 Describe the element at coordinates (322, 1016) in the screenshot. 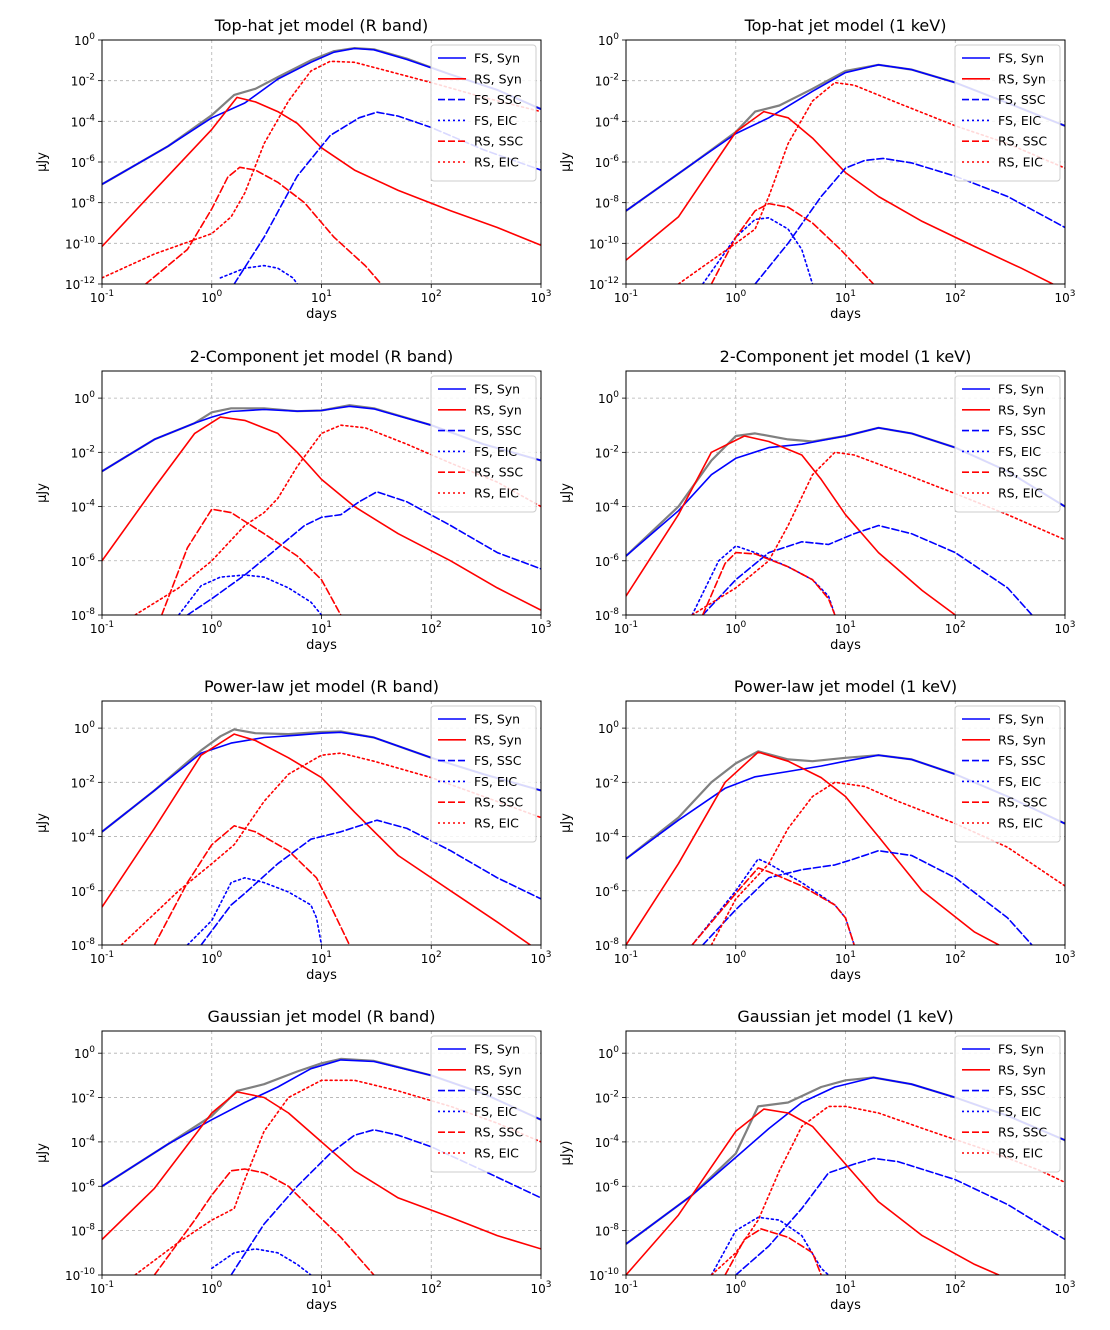

I see `chart-title: Gaussian jet model (R band)` at that location.